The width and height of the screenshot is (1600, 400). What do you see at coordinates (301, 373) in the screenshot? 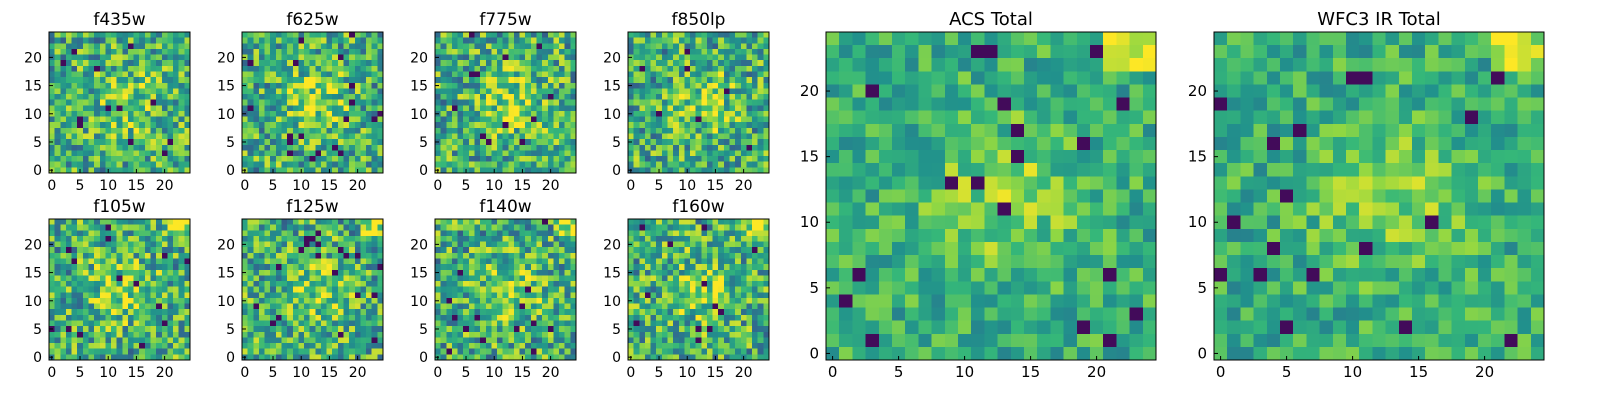
I see `x-tick-label: 10` at bounding box center [301, 373].